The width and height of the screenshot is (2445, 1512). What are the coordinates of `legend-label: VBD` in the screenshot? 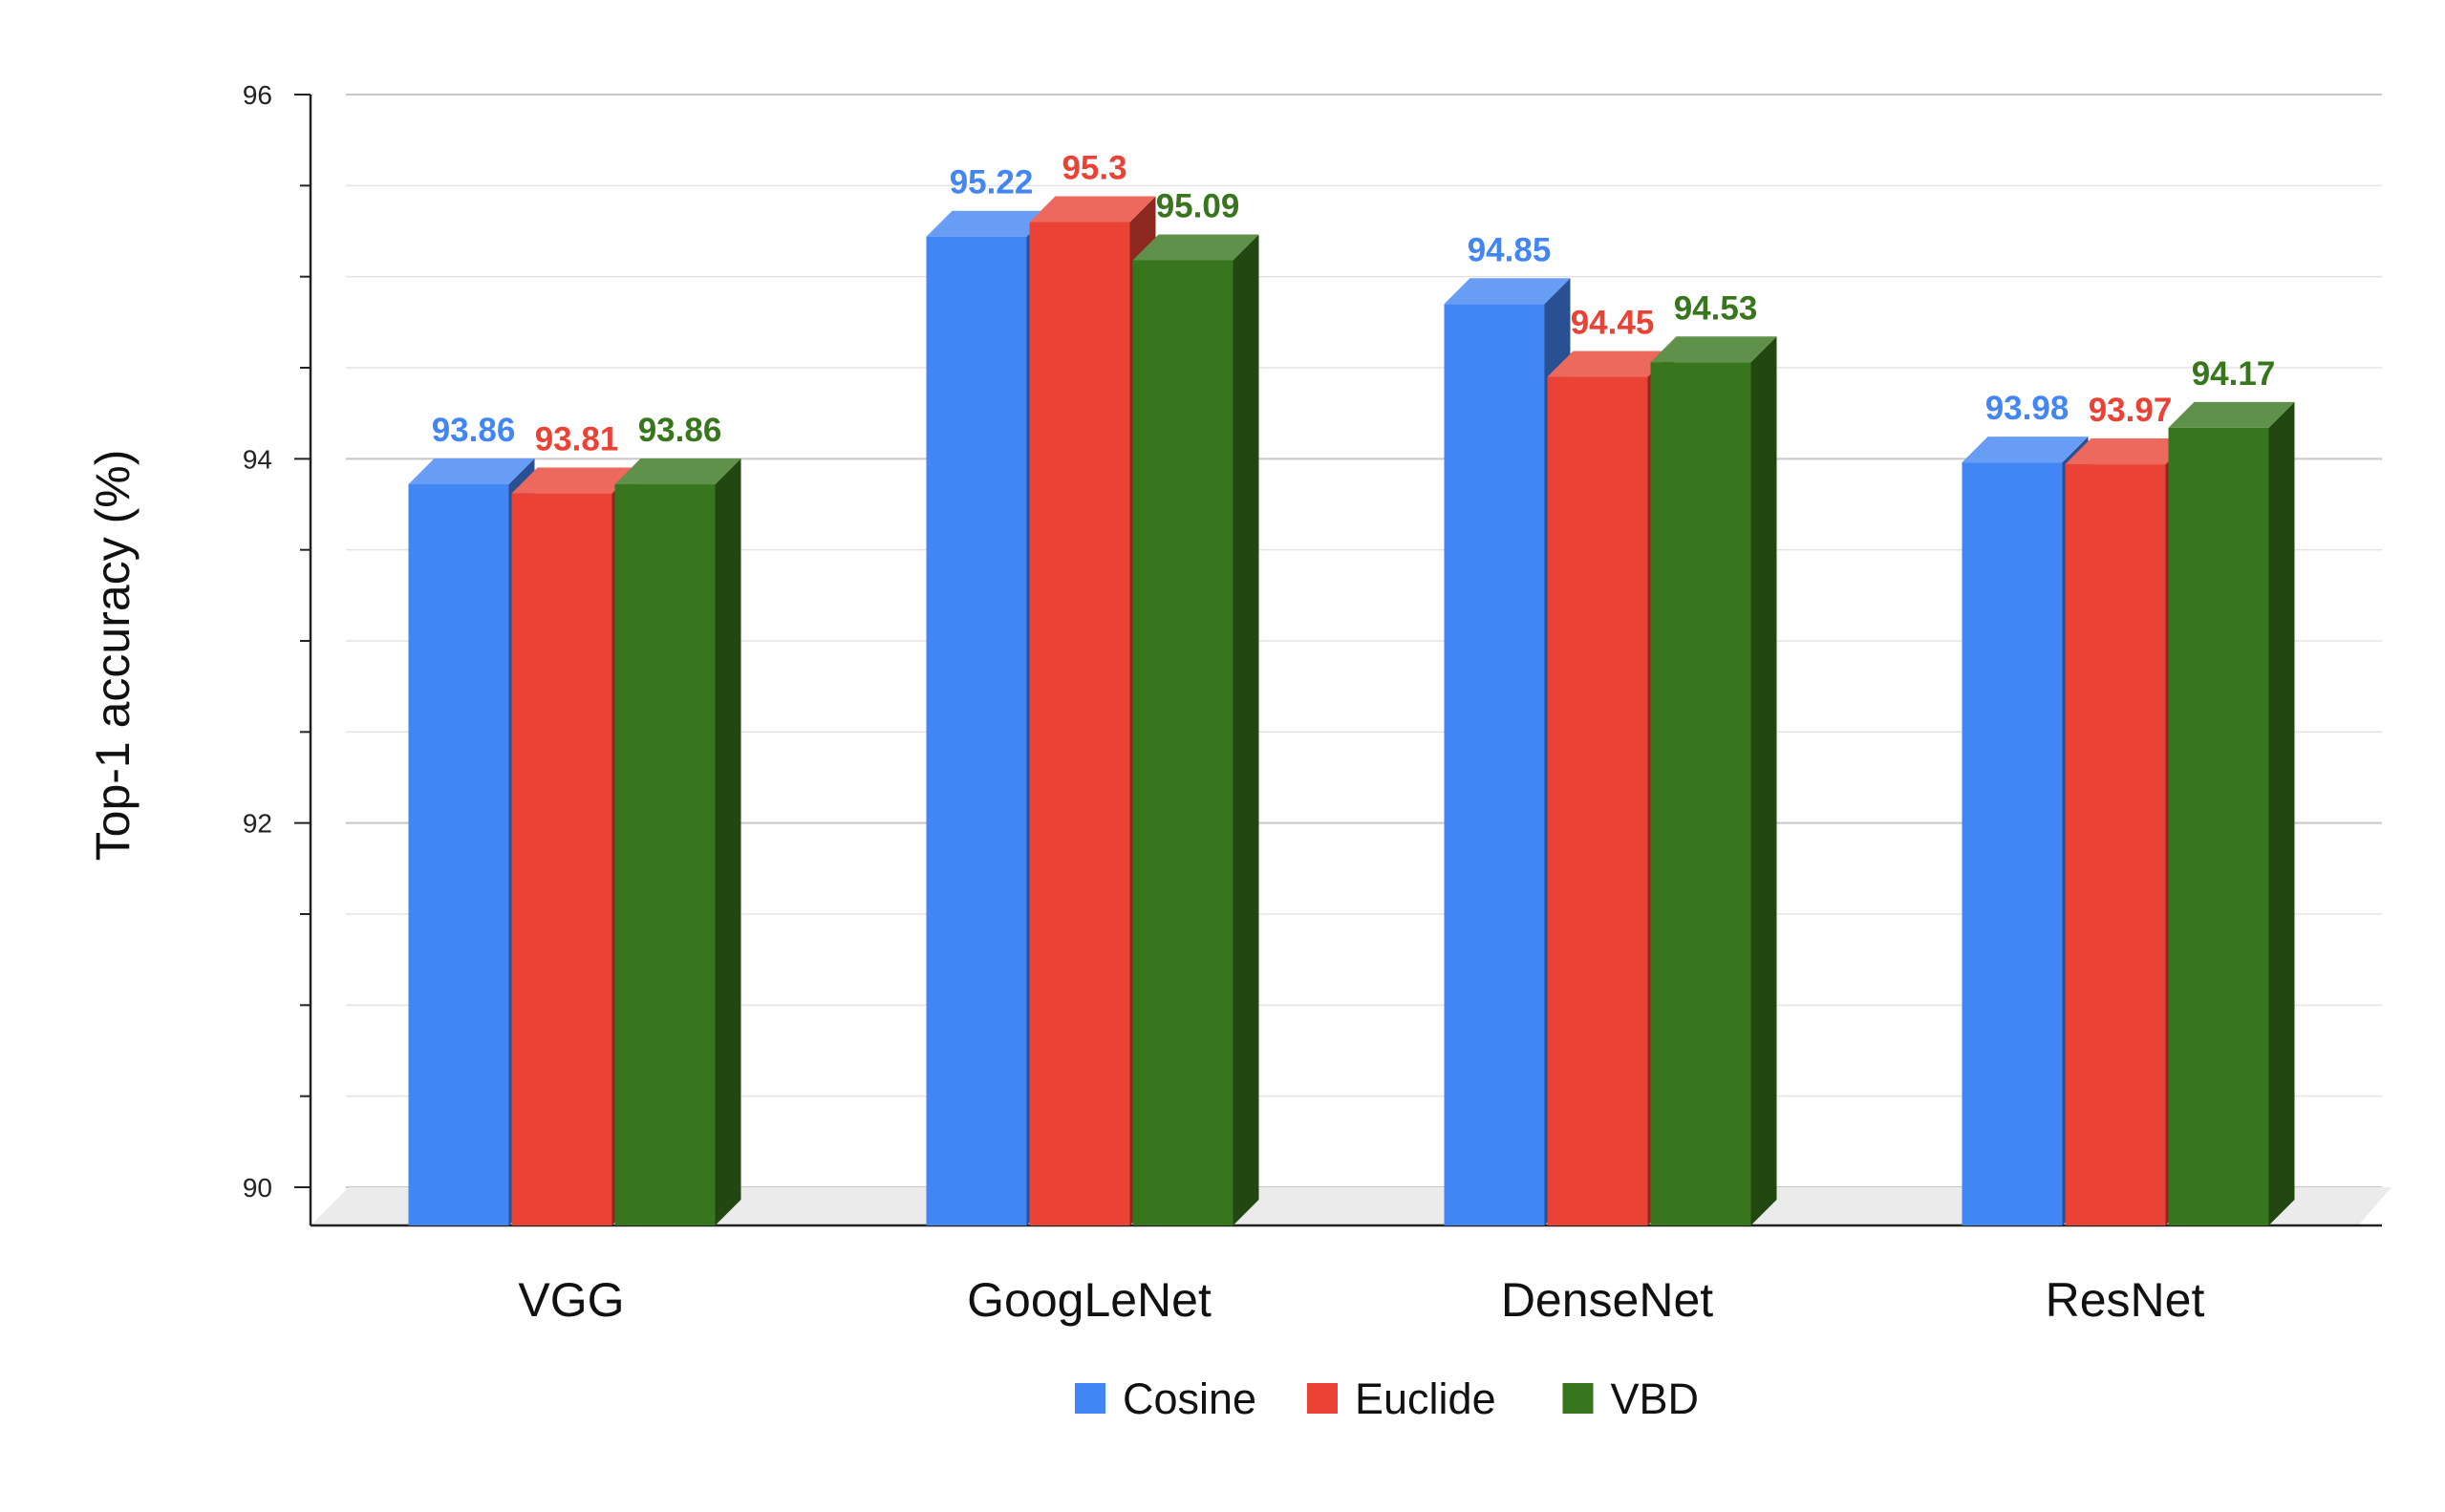 It's located at (1655, 1398).